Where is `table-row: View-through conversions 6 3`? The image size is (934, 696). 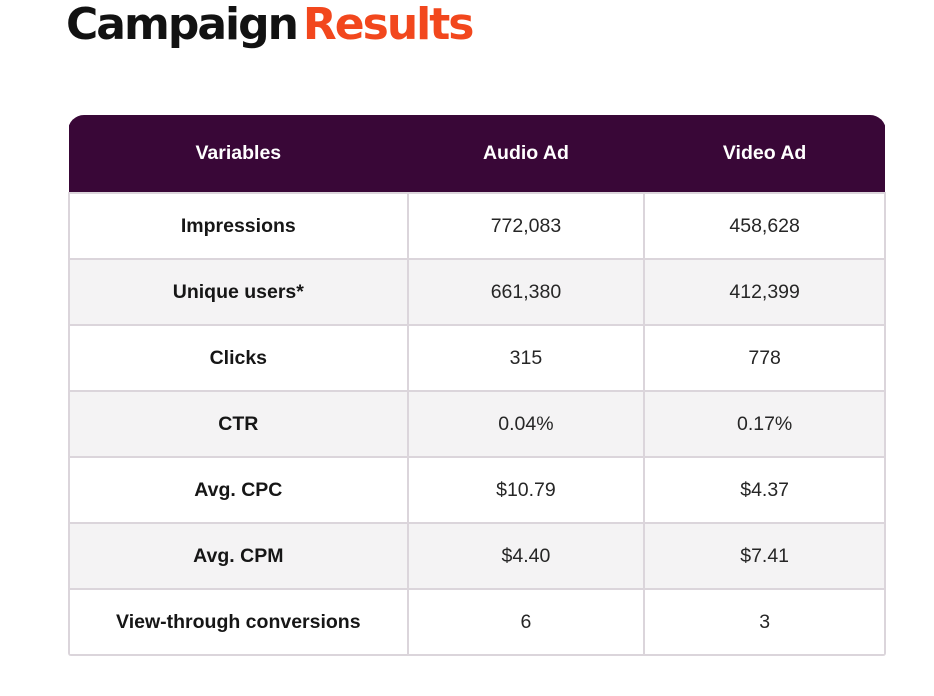 table-row: View-through conversions 6 3 is located at coordinates (477, 622).